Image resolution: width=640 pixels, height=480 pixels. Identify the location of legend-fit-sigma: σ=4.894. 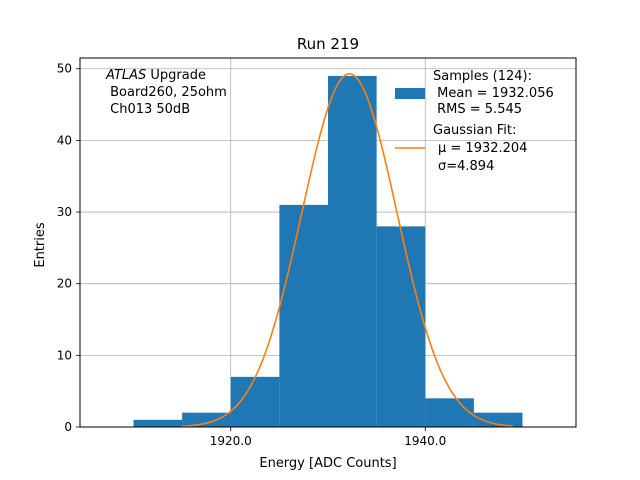
(466, 166).